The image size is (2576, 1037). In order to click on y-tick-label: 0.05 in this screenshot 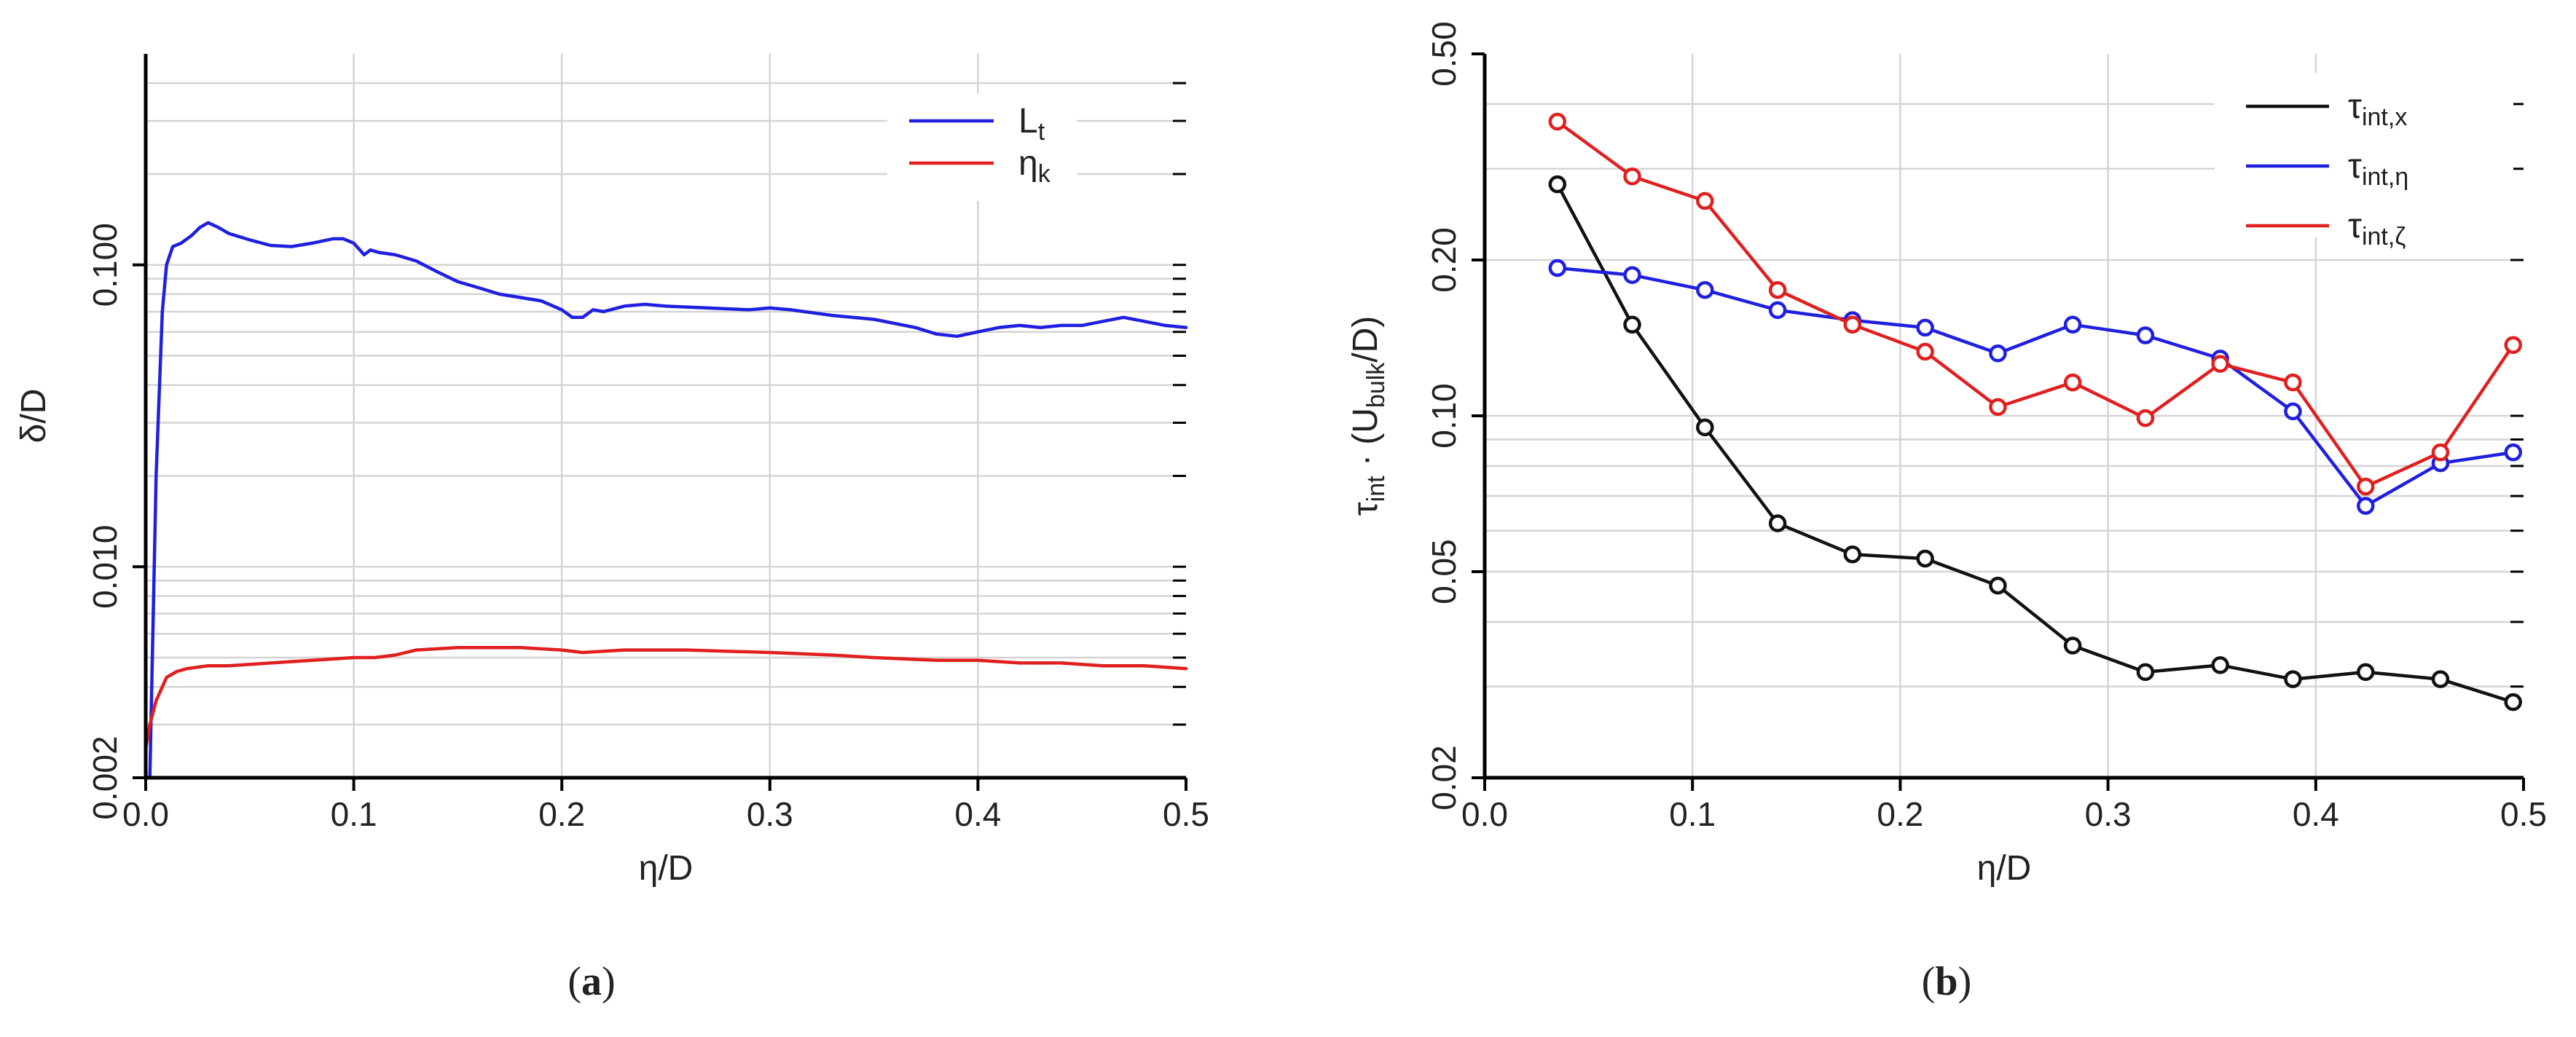, I will do `click(1444, 571)`.